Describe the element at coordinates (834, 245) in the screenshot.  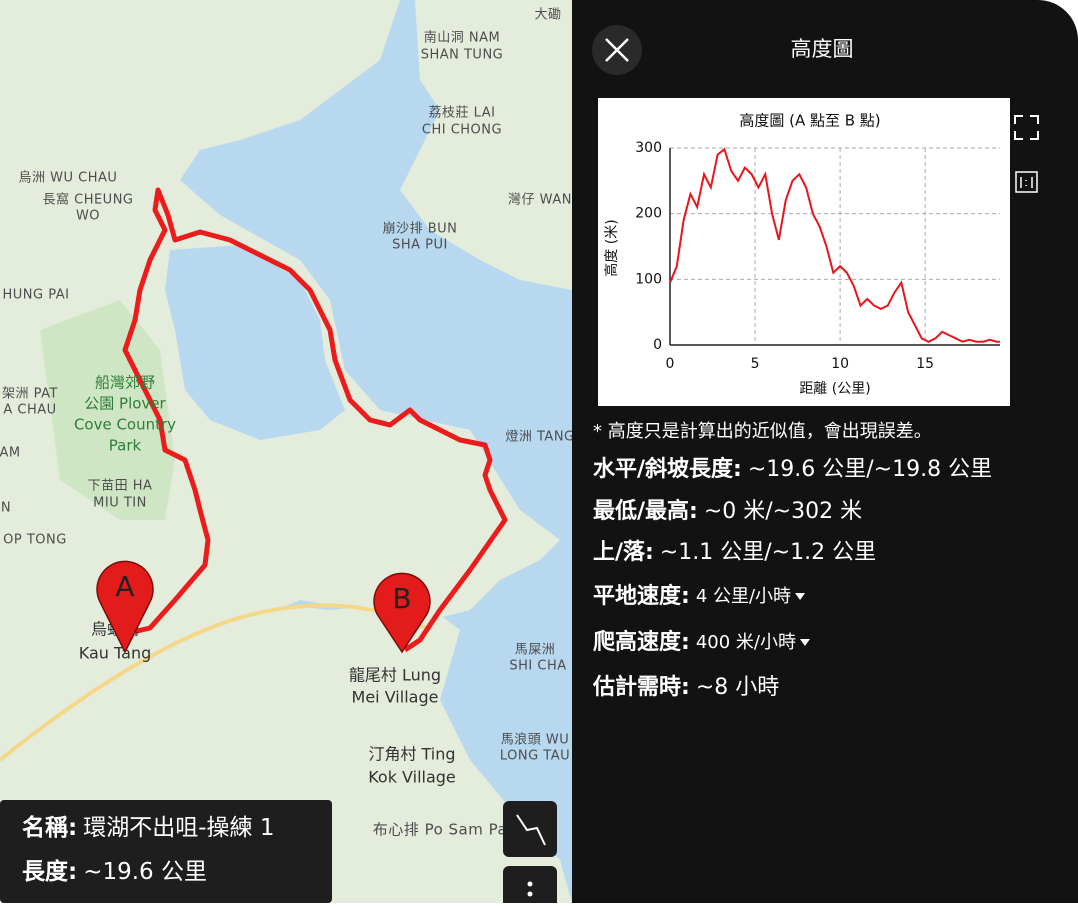
I see `elevation-line` at that location.